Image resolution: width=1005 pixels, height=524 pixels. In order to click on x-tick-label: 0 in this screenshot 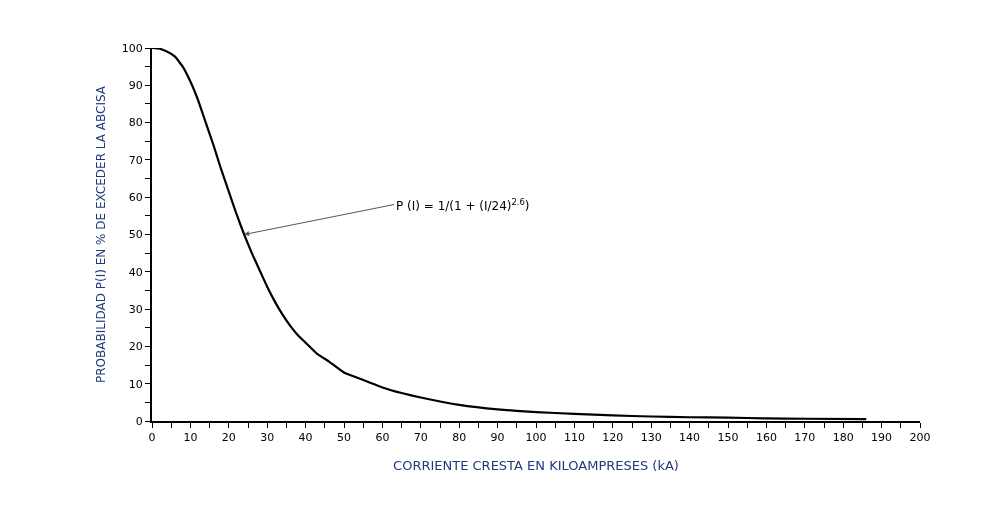, I will do `click(152, 438)`.